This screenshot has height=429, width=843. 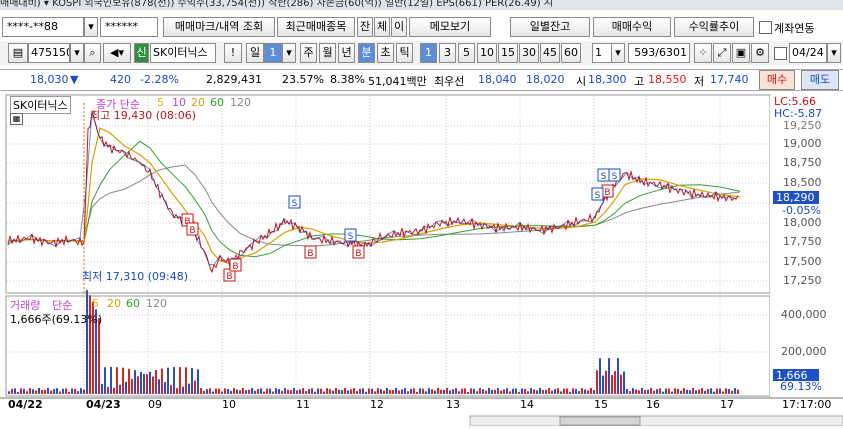 I want to click on interval-5: 5, so click(x=466, y=53).